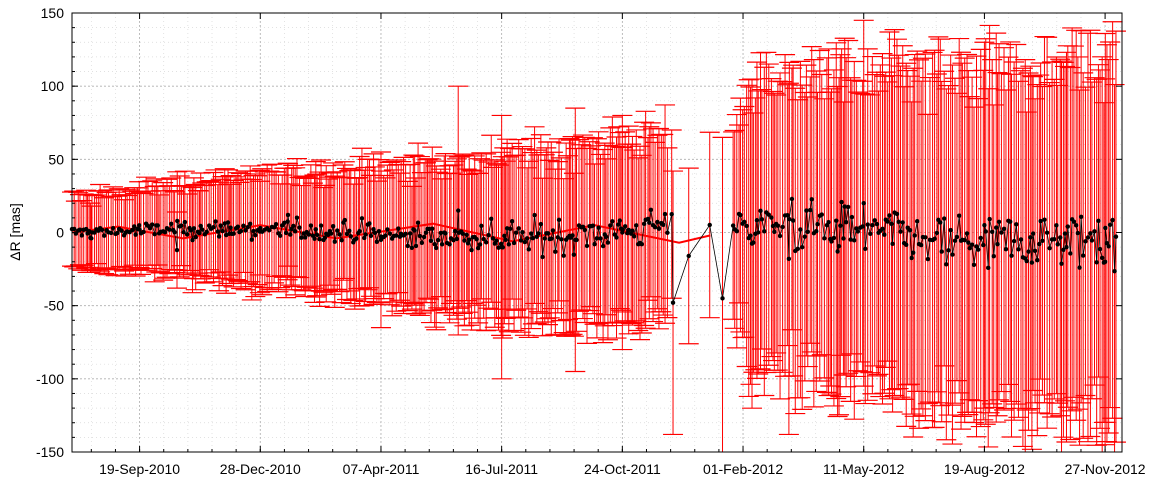 The width and height of the screenshot is (1169, 488). Describe the element at coordinates (139, 469) in the screenshot. I see `x-tick-label: 19-Sep-2010` at that location.